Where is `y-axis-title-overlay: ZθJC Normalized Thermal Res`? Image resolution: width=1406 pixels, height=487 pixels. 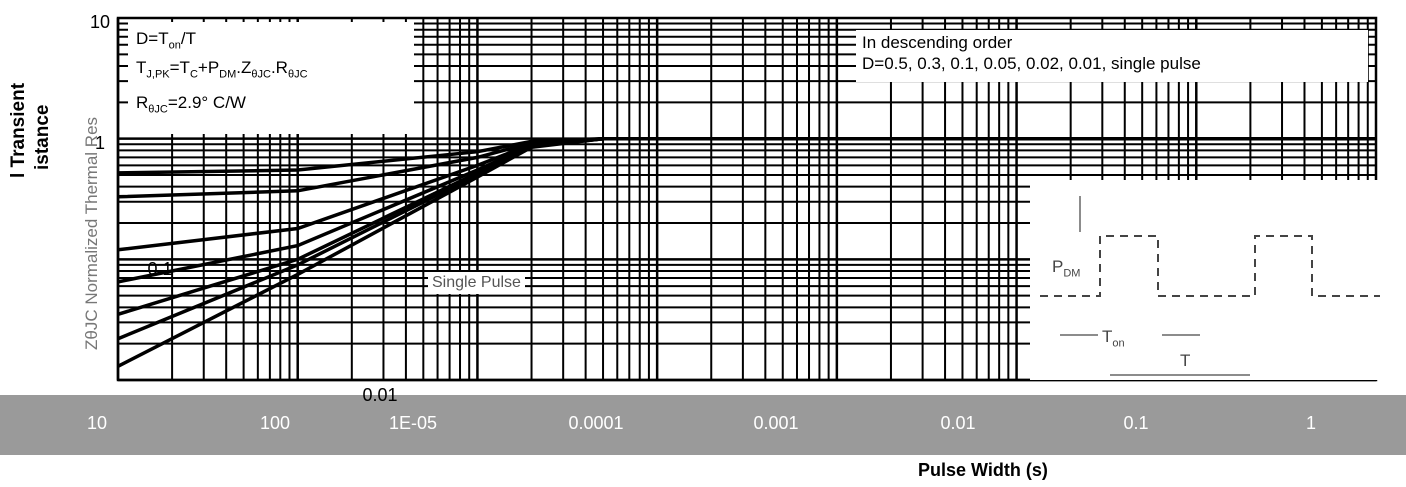
y-axis-title-overlay: ZθJC Normalized Thermal Res is located at coordinates (91, 233).